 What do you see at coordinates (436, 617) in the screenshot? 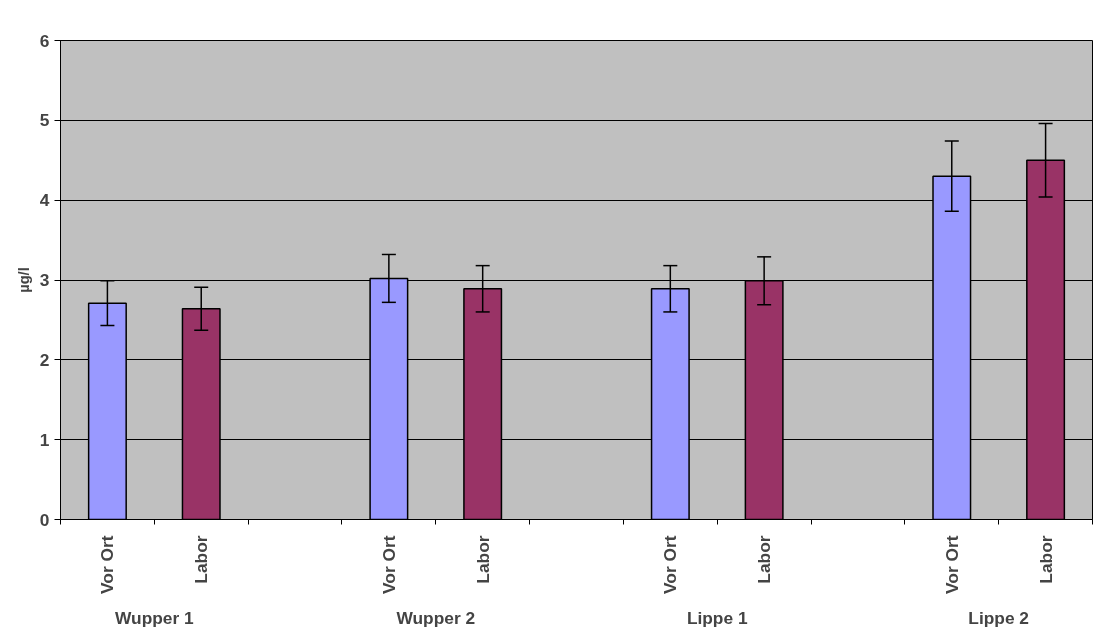
I see `text: Wupper 2` at bounding box center [436, 617].